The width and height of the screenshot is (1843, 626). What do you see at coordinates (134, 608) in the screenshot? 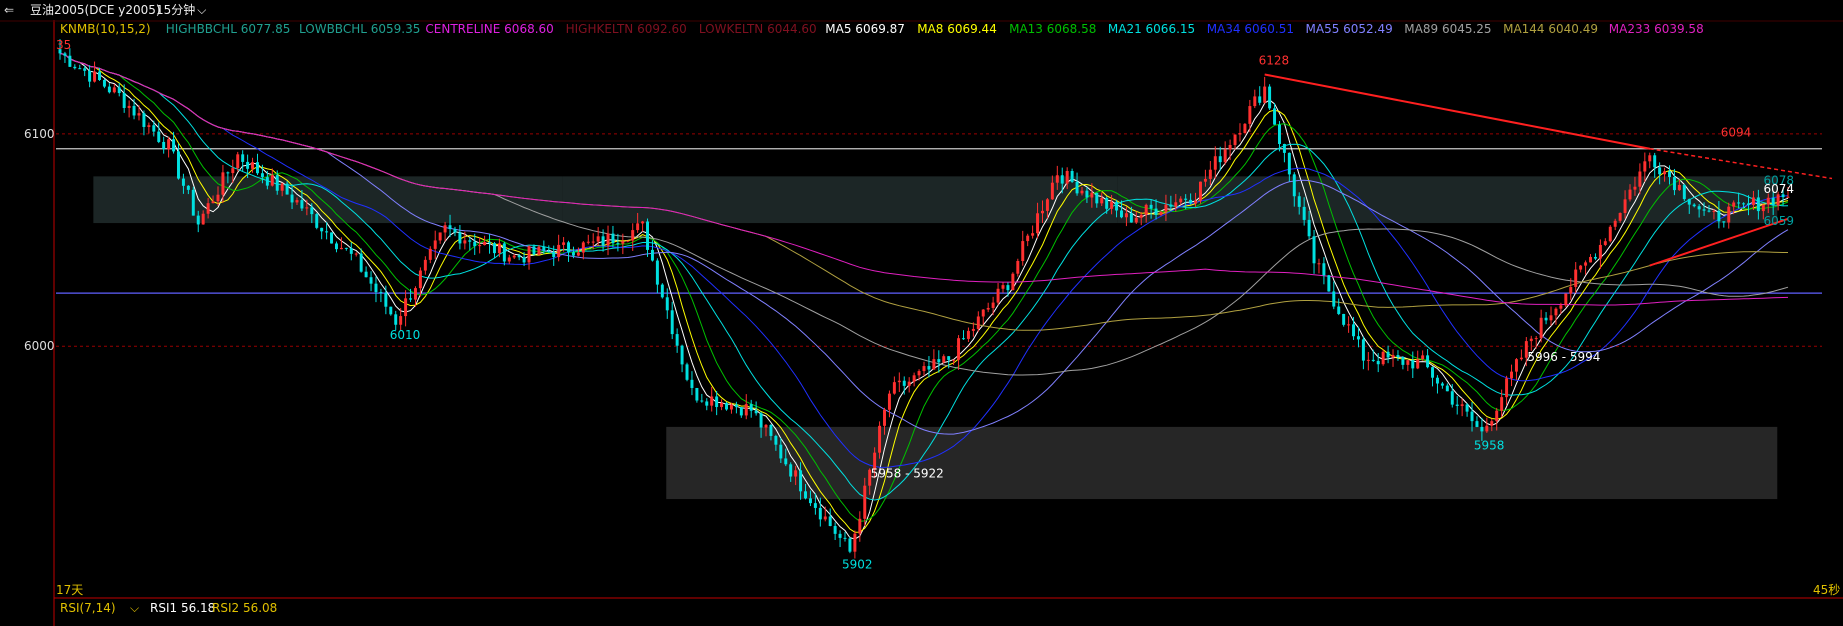
I see `rsi-chevron-icon: ⌵` at bounding box center [134, 608].